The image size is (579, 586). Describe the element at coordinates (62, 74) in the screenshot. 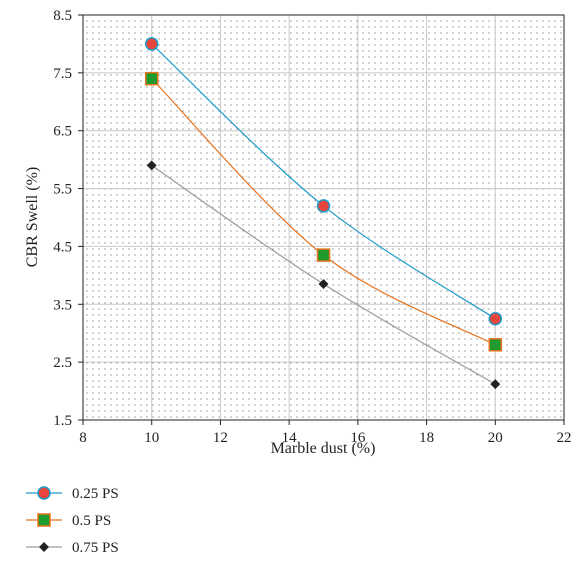

I see `y-tick-label: 7.5` at that location.